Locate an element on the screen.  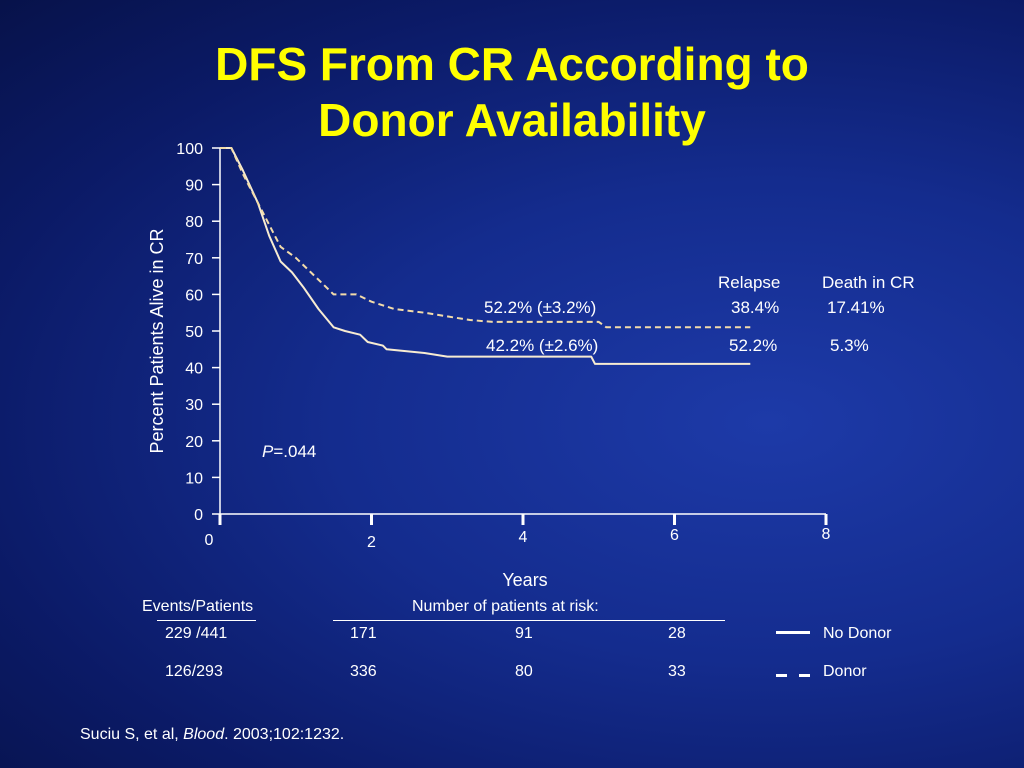
p-value-number: =.044 is located at coordinates (295, 451).